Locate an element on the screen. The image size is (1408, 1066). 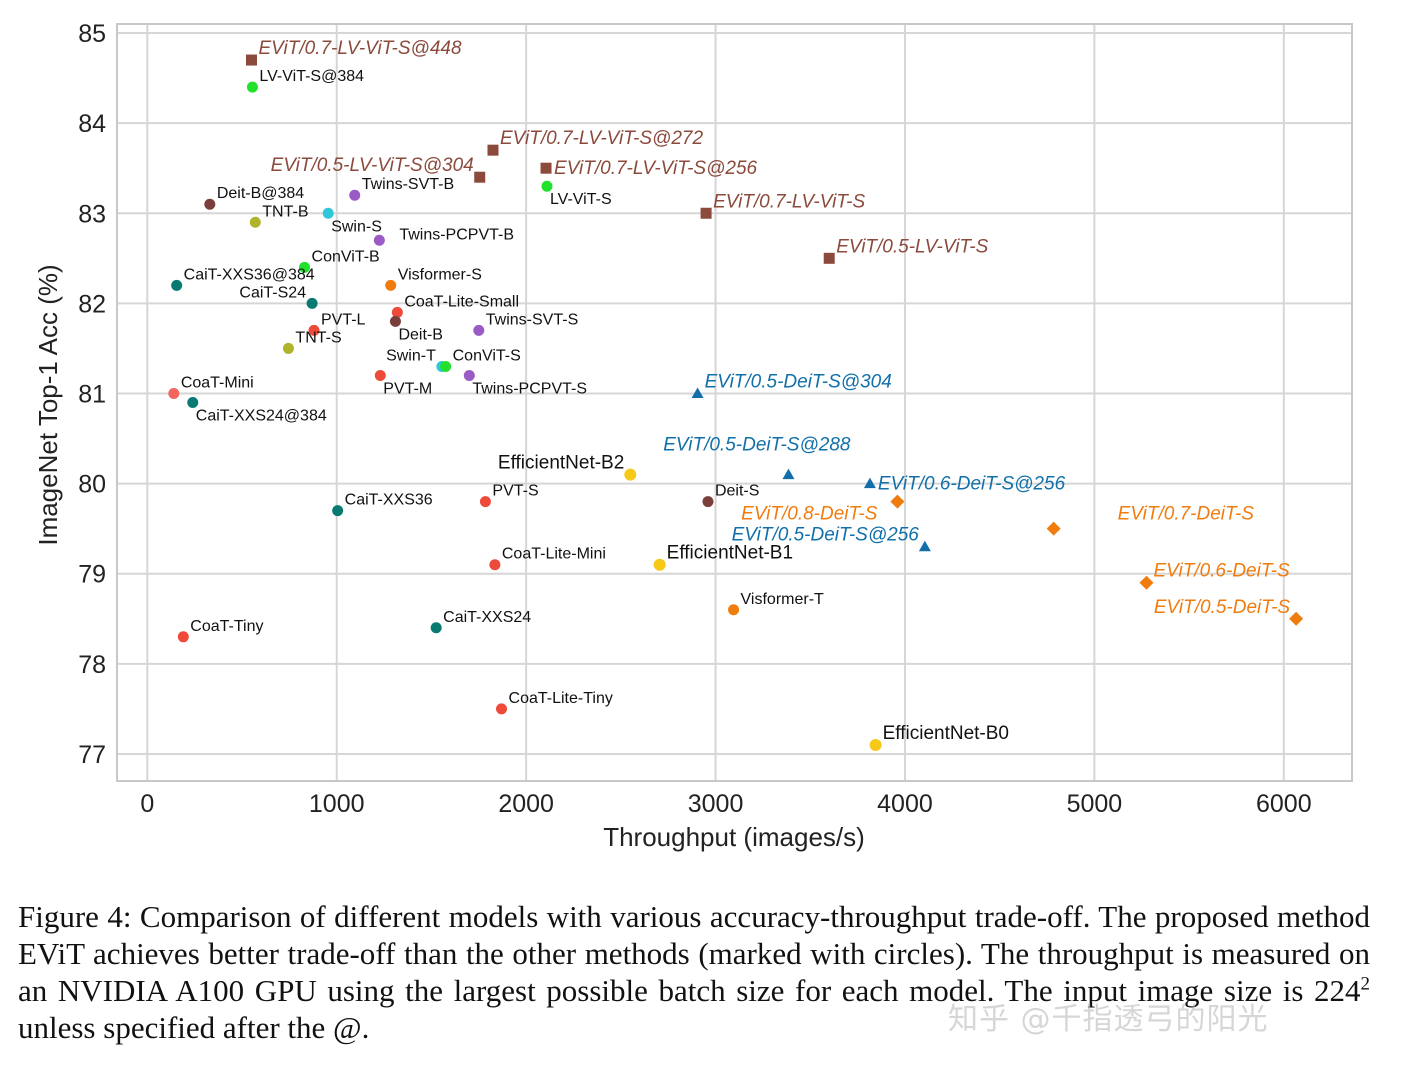
y-tick-label: 81 is located at coordinates (92, 394).